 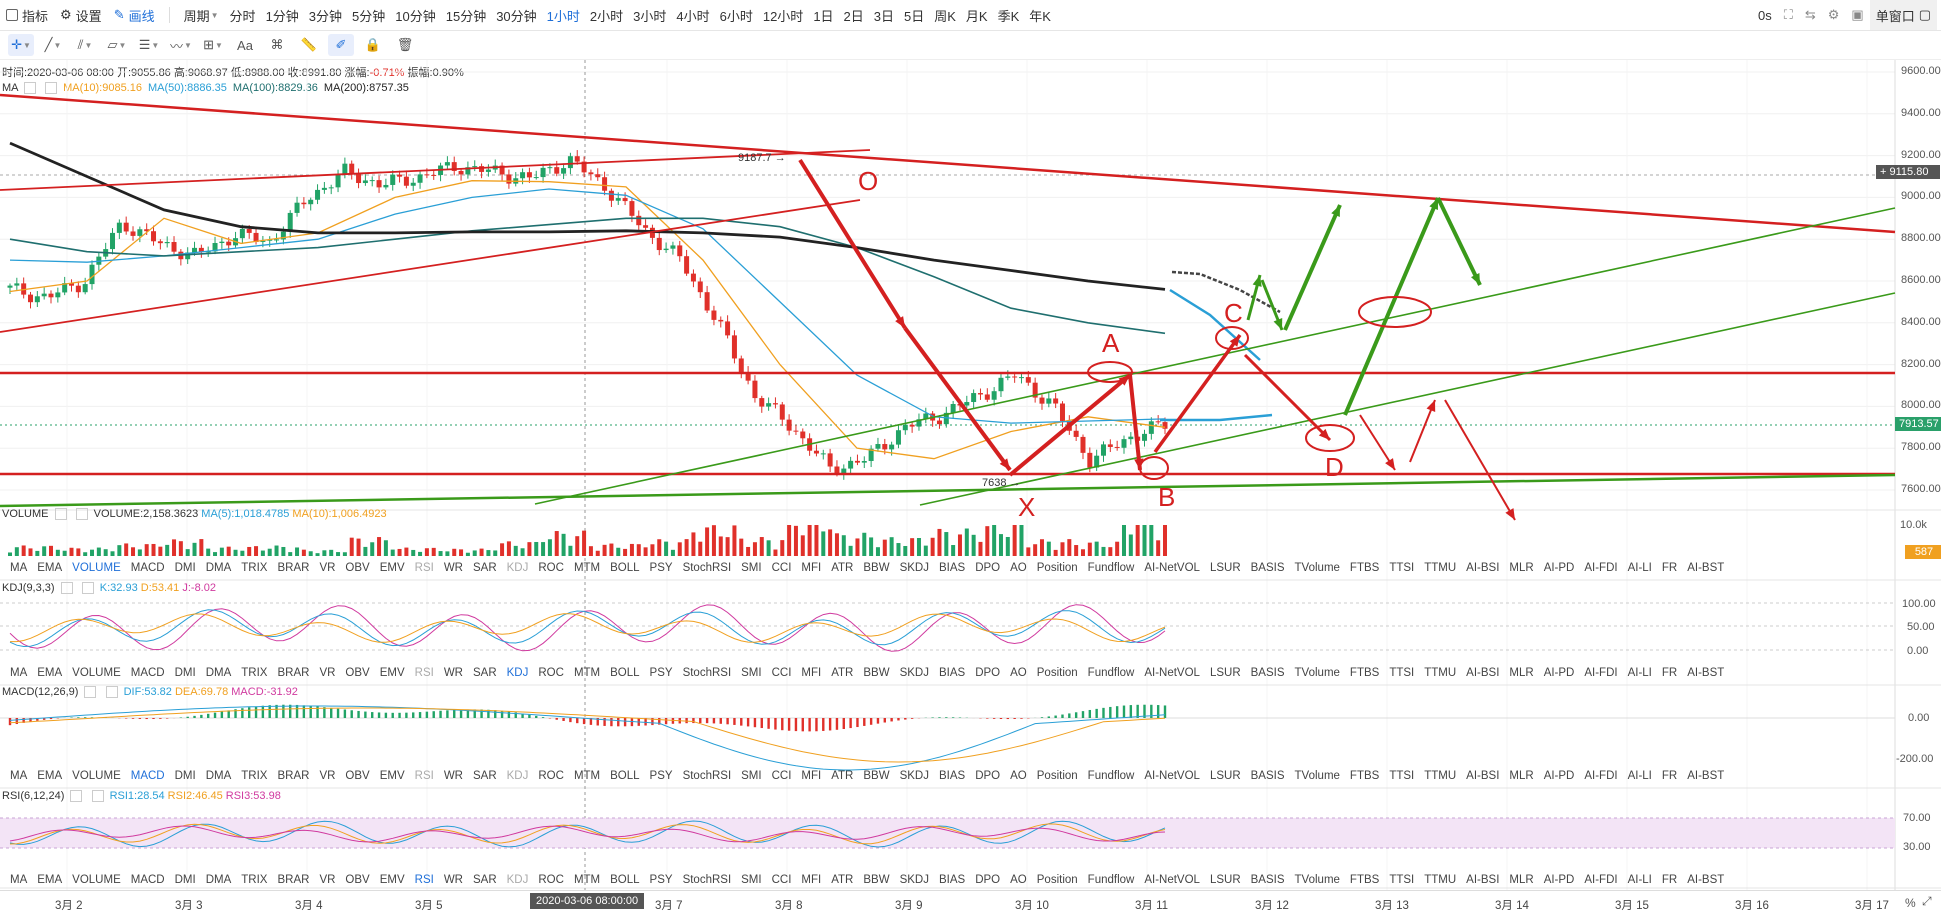 What do you see at coordinates (61, 514) in the screenshot?
I see `volume-visibility-toggle` at bounding box center [61, 514].